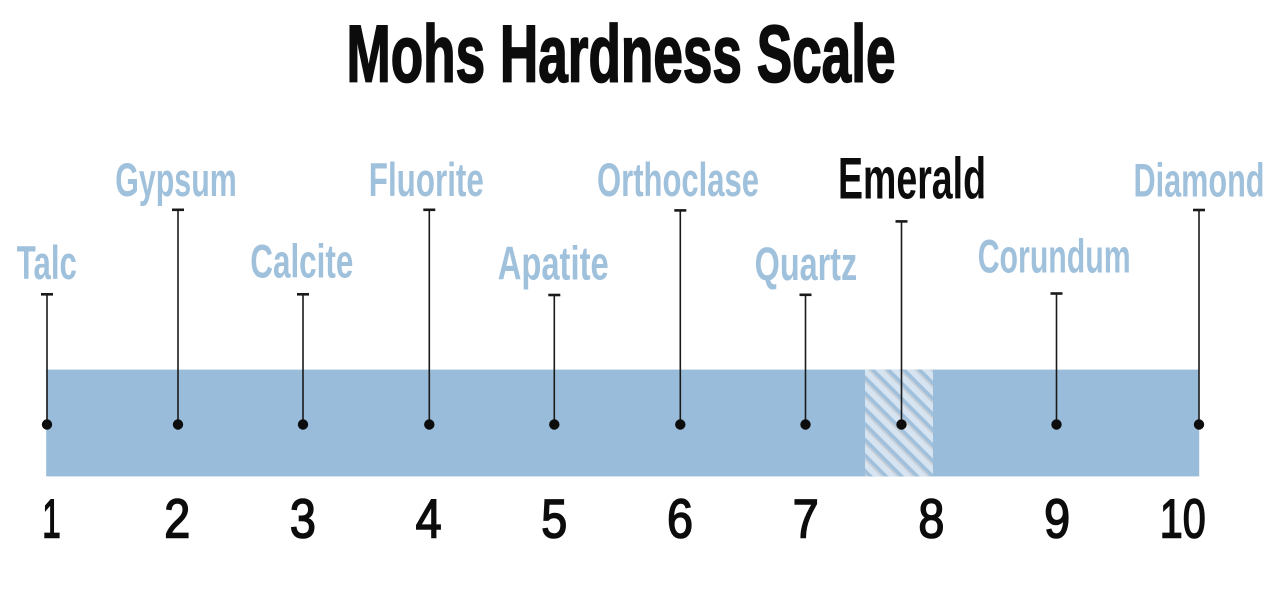 This screenshot has height=591, width=1278. Describe the element at coordinates (621, 55) in the screenshot. I see `svg-text: Mohs Hardness Scale` at that location.